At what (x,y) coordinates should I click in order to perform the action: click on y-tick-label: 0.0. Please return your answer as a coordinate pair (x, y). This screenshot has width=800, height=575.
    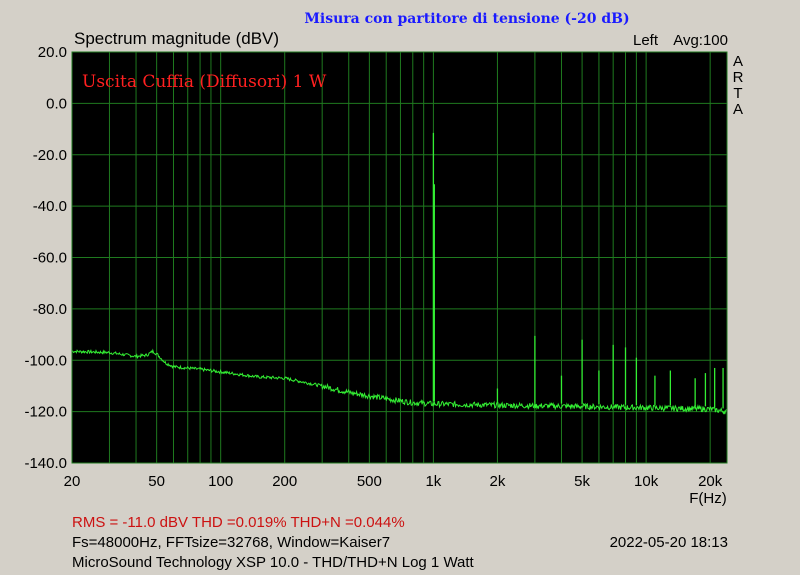
    Looking at the image, I should click on (56, 103).